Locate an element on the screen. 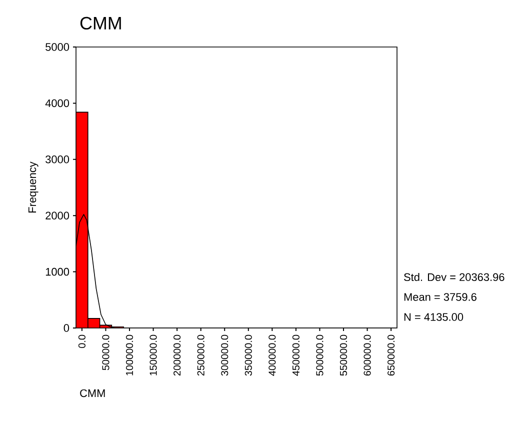 The image size is (526, 422). x-tick-label: 600000.0 is located at coordinates (367, 355).